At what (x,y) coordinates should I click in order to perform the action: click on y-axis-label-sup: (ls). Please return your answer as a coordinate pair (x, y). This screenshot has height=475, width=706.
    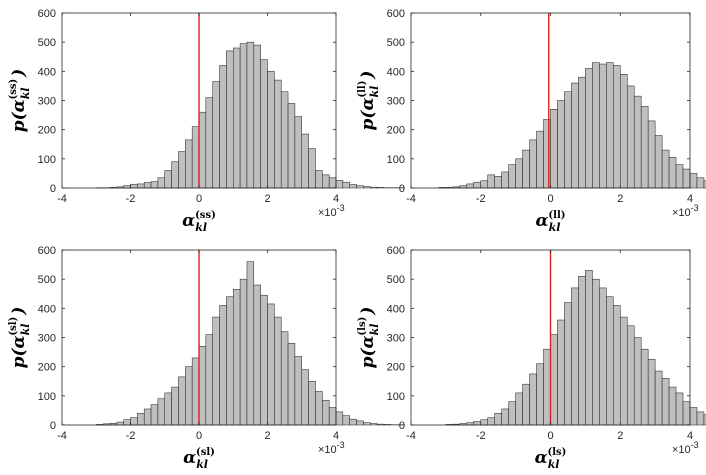
    Looking at the image, I should click on (362, 326).